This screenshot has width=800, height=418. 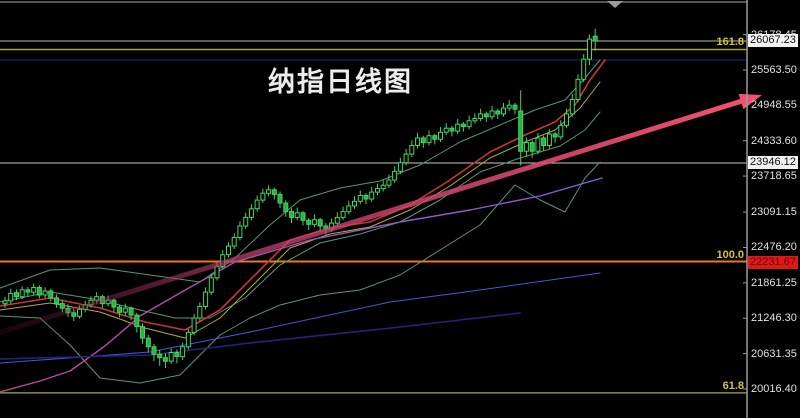 I want to click on y-axis-tick-label: 23091.15, so click(x=774, y=212).